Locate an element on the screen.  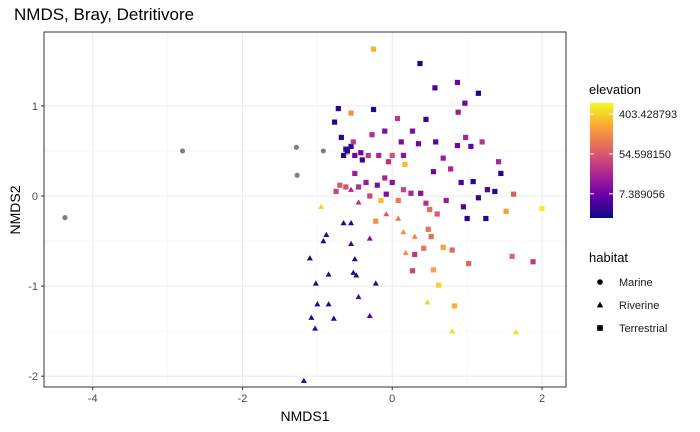
y-axis-ticks: -2 -1 0 1 is located at coordinates (36, 242).